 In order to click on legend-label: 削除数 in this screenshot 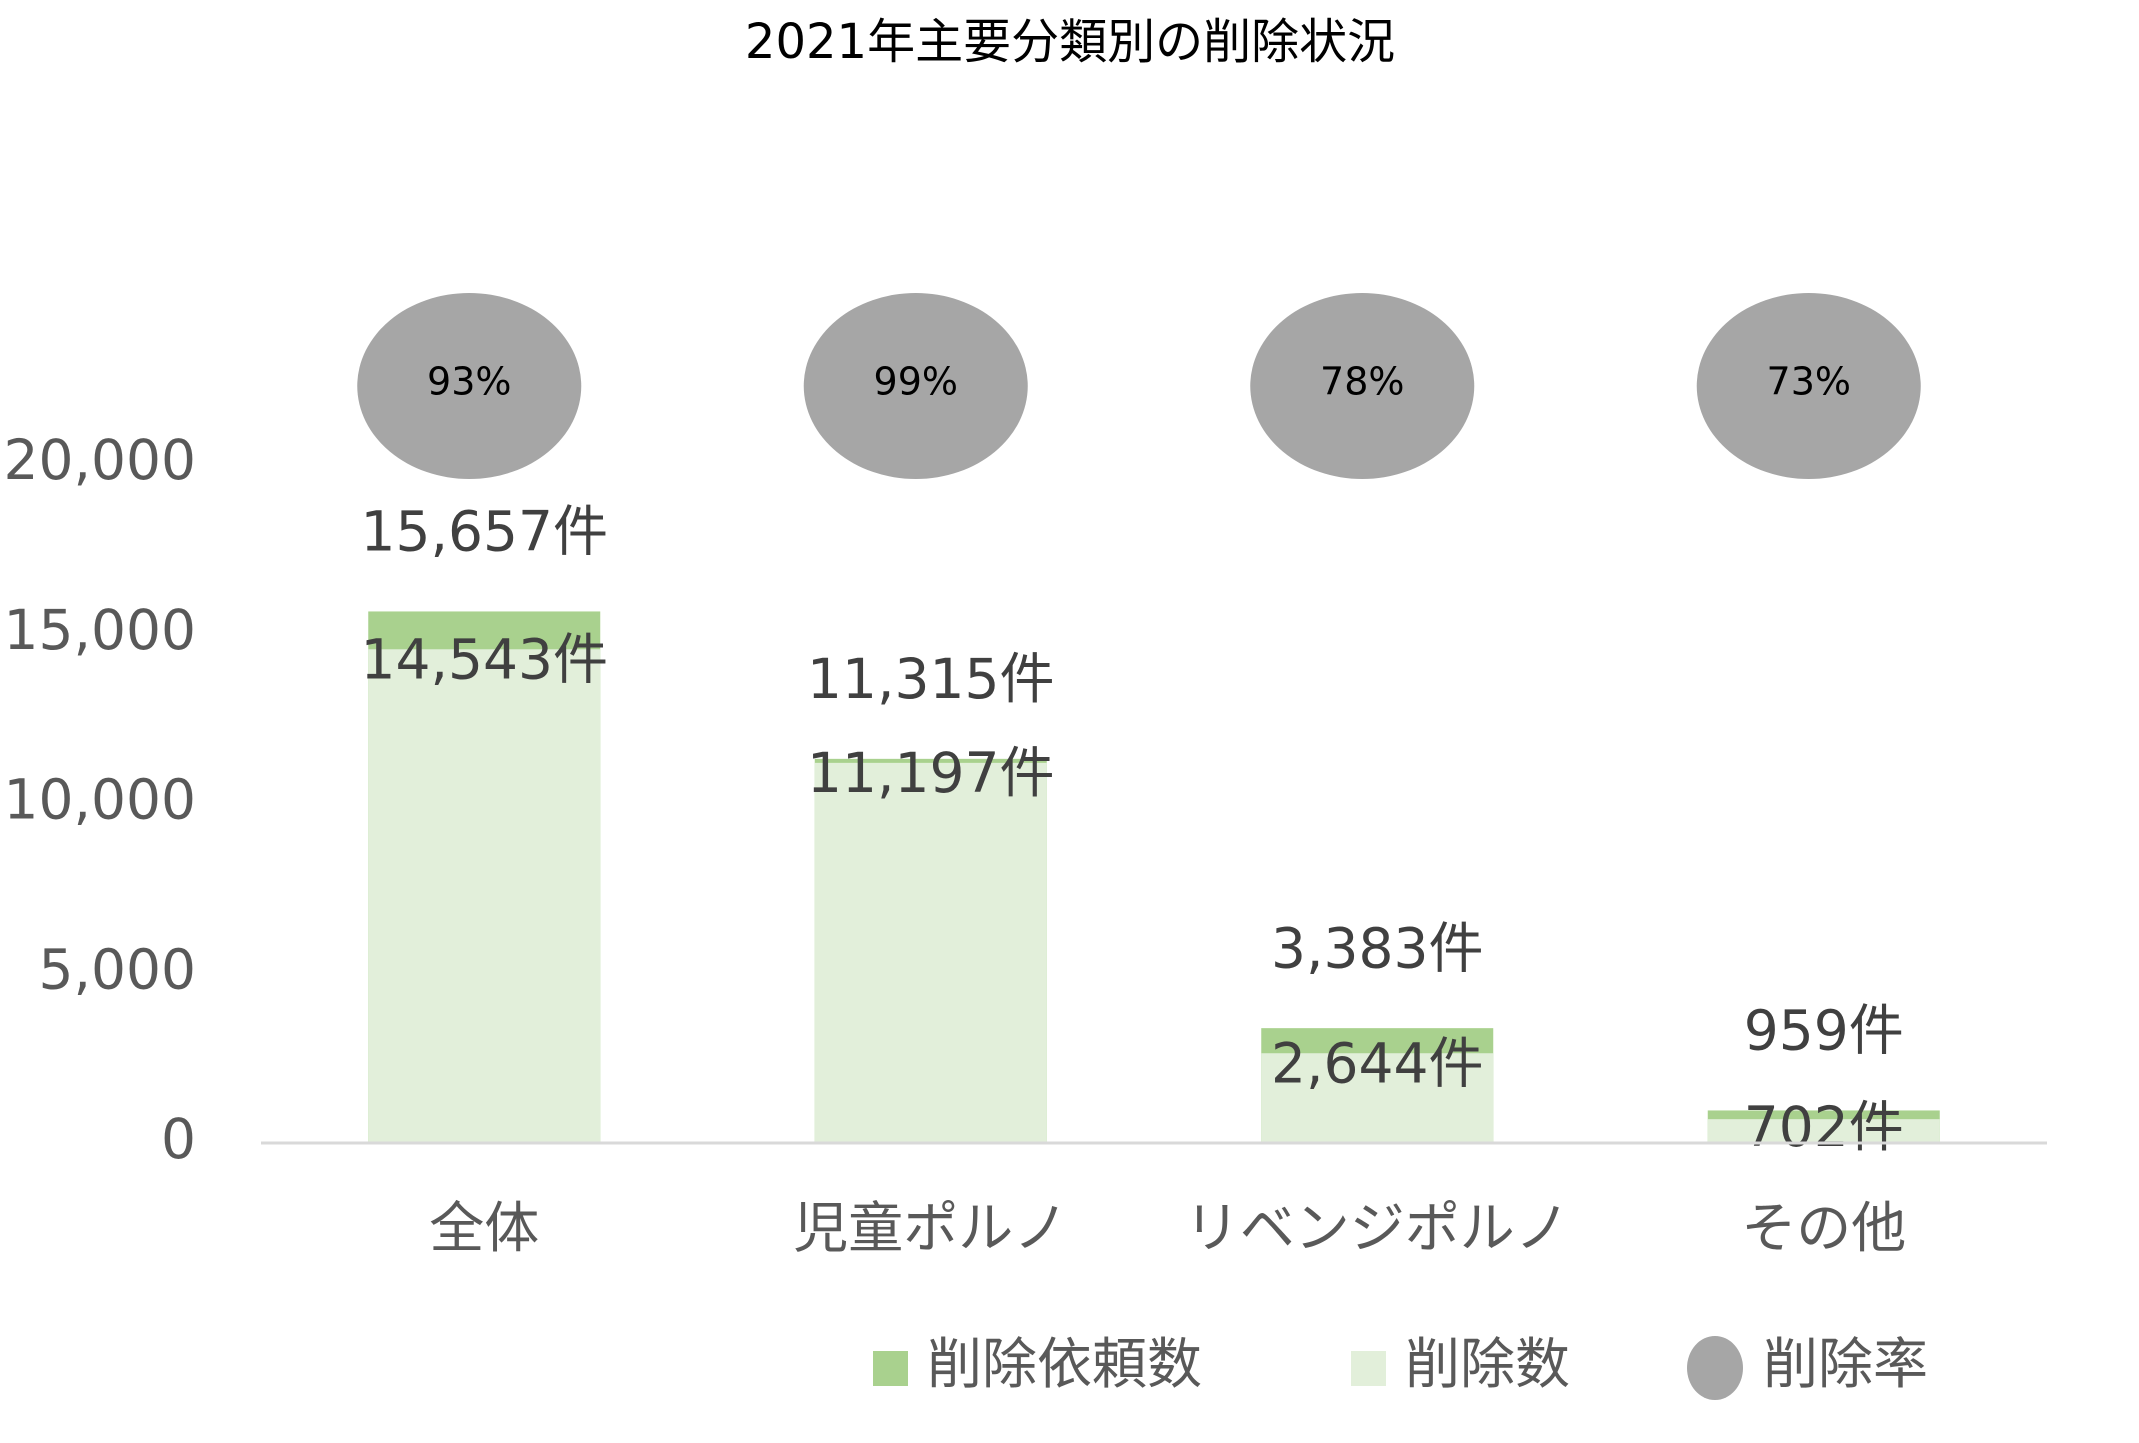, I will do `click(1487, 1364)`.